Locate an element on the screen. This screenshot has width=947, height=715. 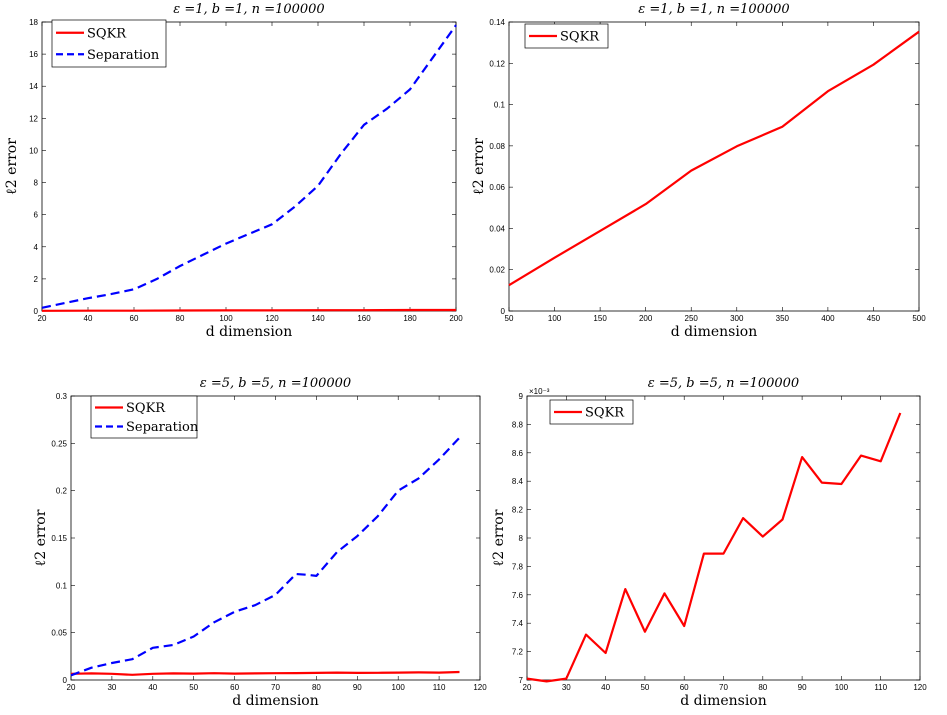
x-tick-label: 250 is located at coordinates (692, 318).